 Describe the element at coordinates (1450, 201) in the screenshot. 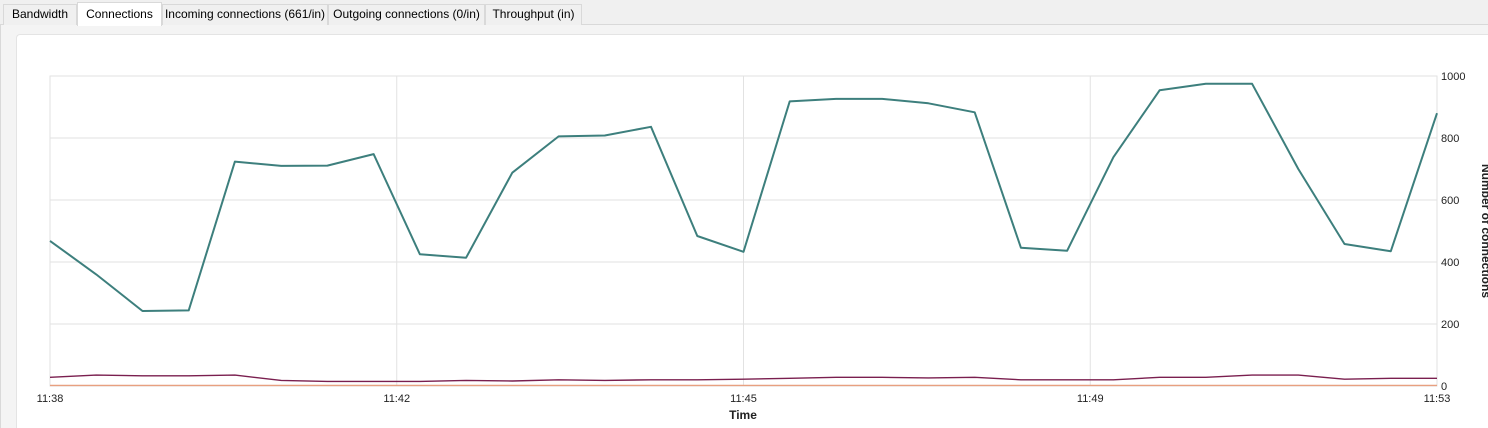

I see `y-tick-label: 600` at that location.